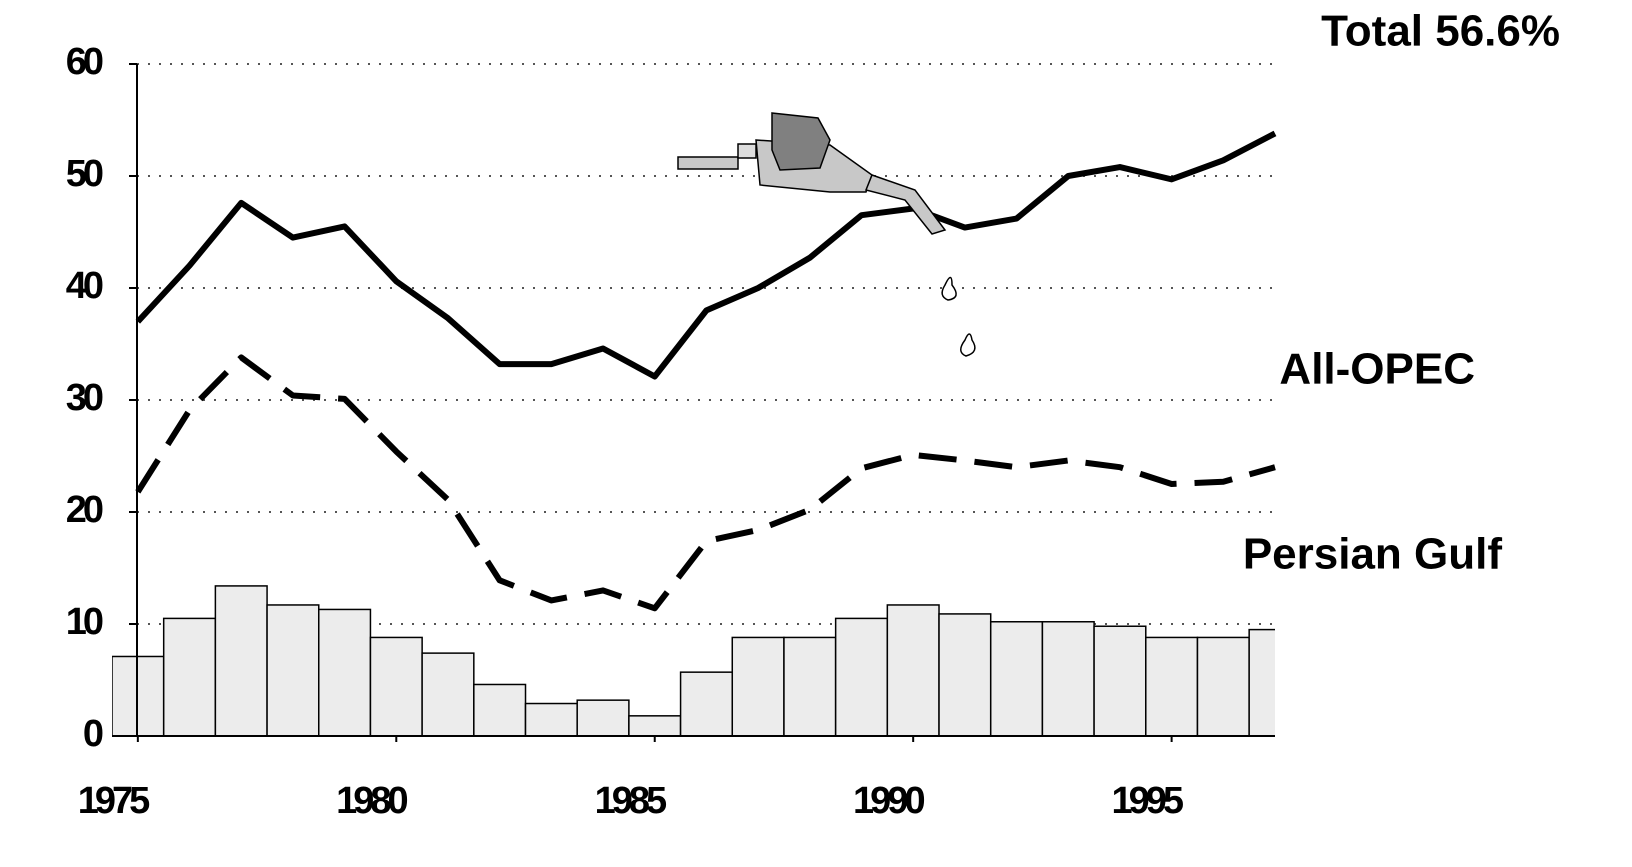 The width and height of the screenshot is (1632, 867). What do you see at coordinates (1373, 554) in the screenshot?
I see `annotation: Persian Gulf` at bounding box center [1373, 554].